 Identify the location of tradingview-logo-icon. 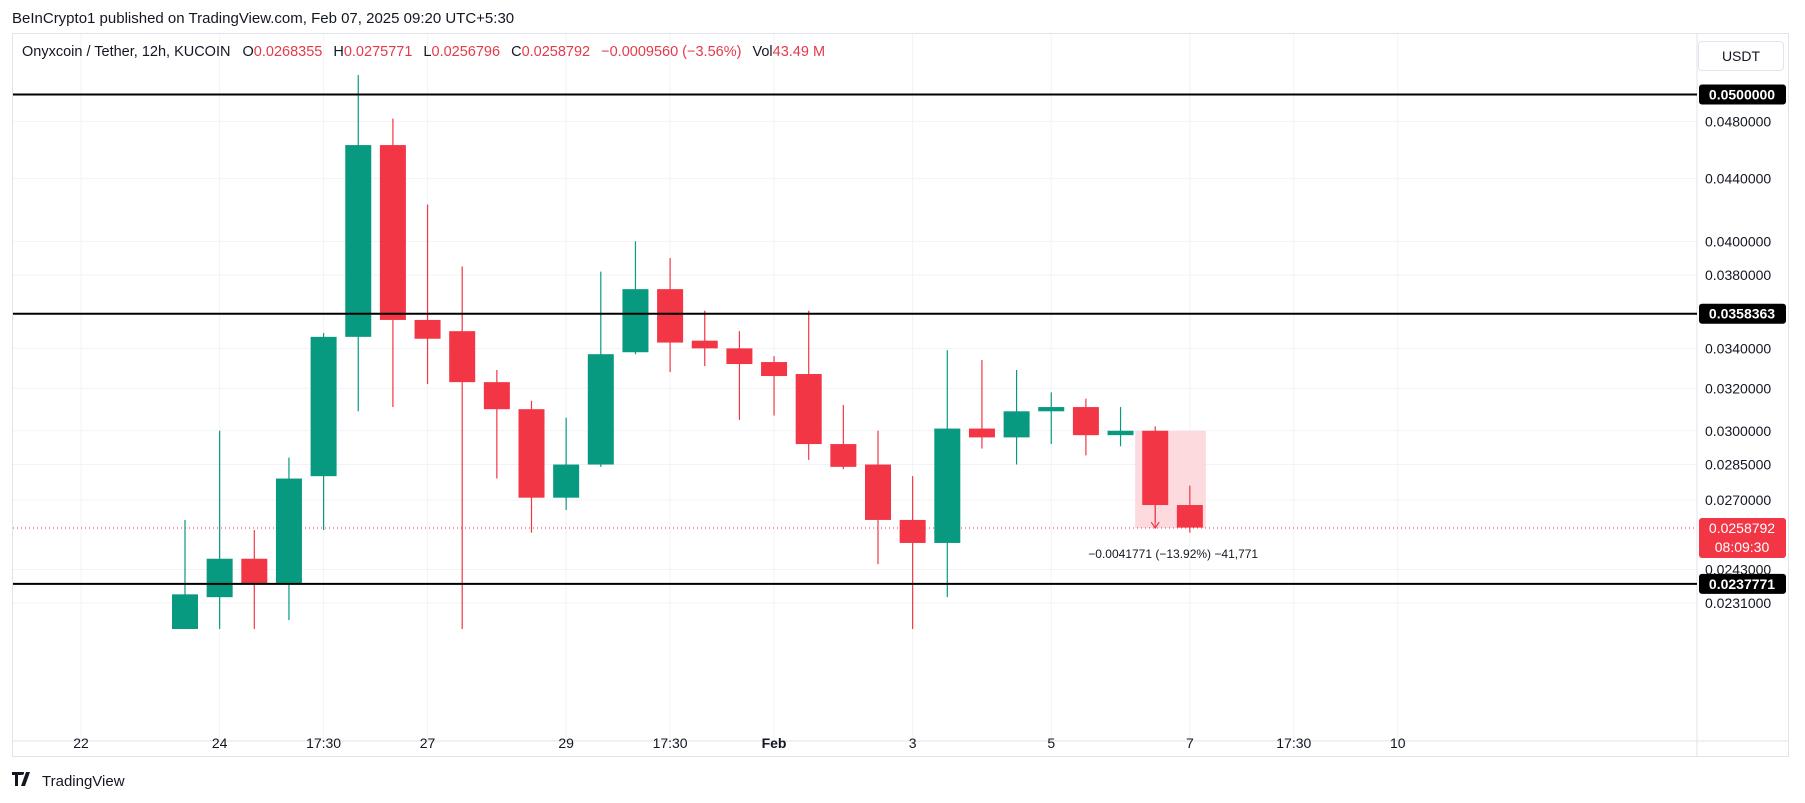
(24, 781).